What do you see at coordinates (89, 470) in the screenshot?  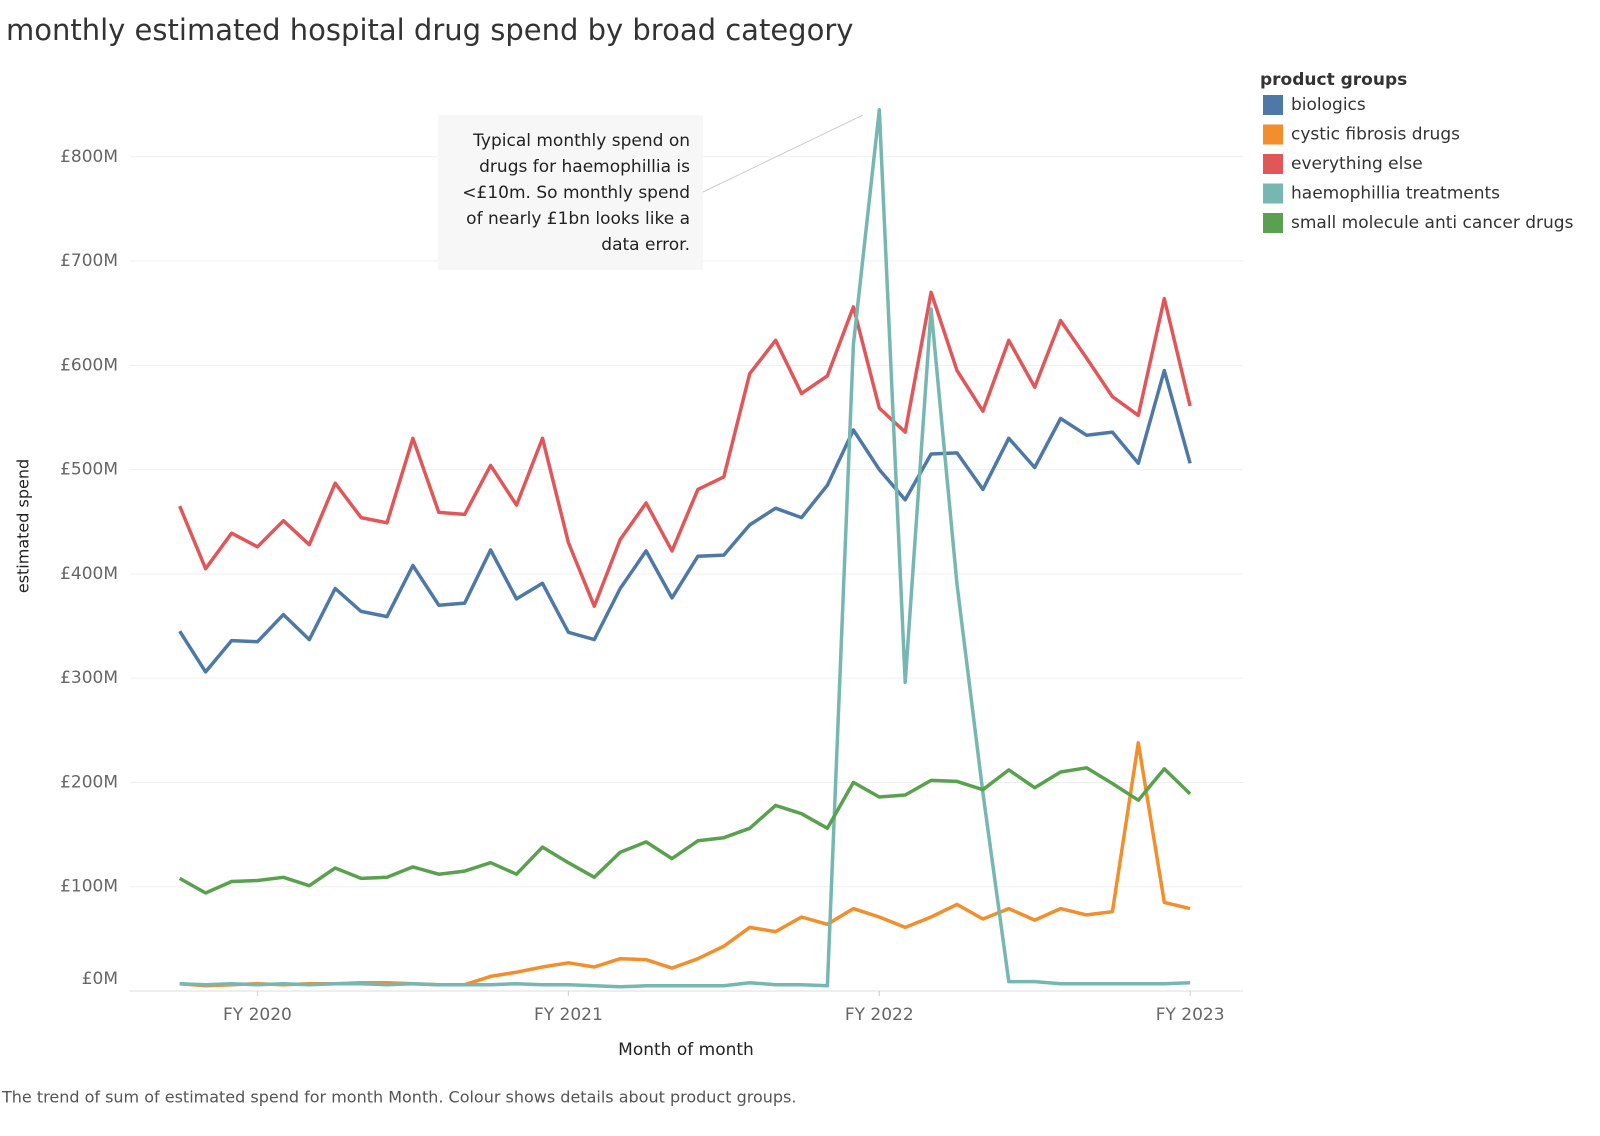 I see `y-tick-label: £500M` at bounding box center [89, 470].